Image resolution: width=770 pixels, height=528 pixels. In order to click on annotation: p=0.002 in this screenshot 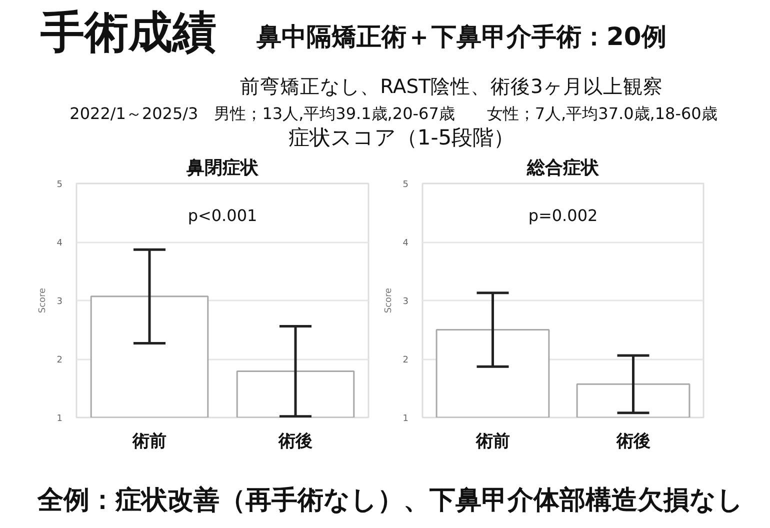, I will do `click(563, 215)`.